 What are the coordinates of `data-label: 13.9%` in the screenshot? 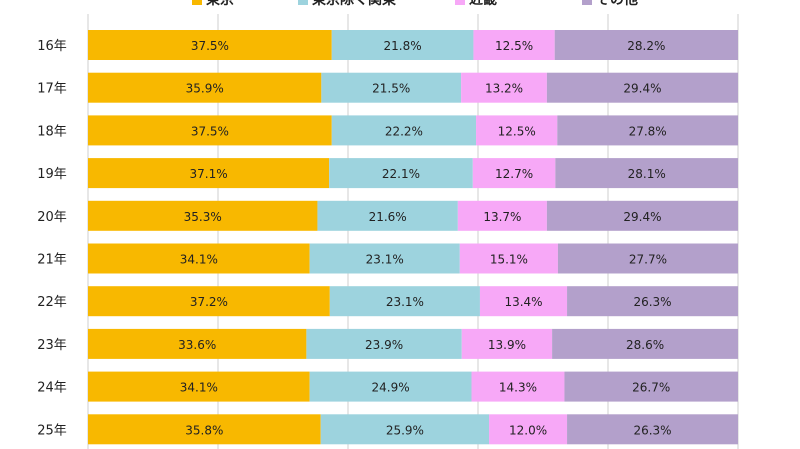 It's located at (507, 345).